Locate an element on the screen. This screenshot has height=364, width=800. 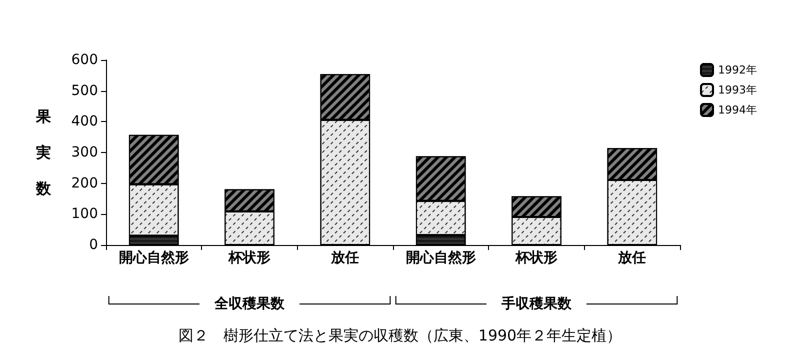
text: 手収穫果数 is located at coordinates (536, 303).